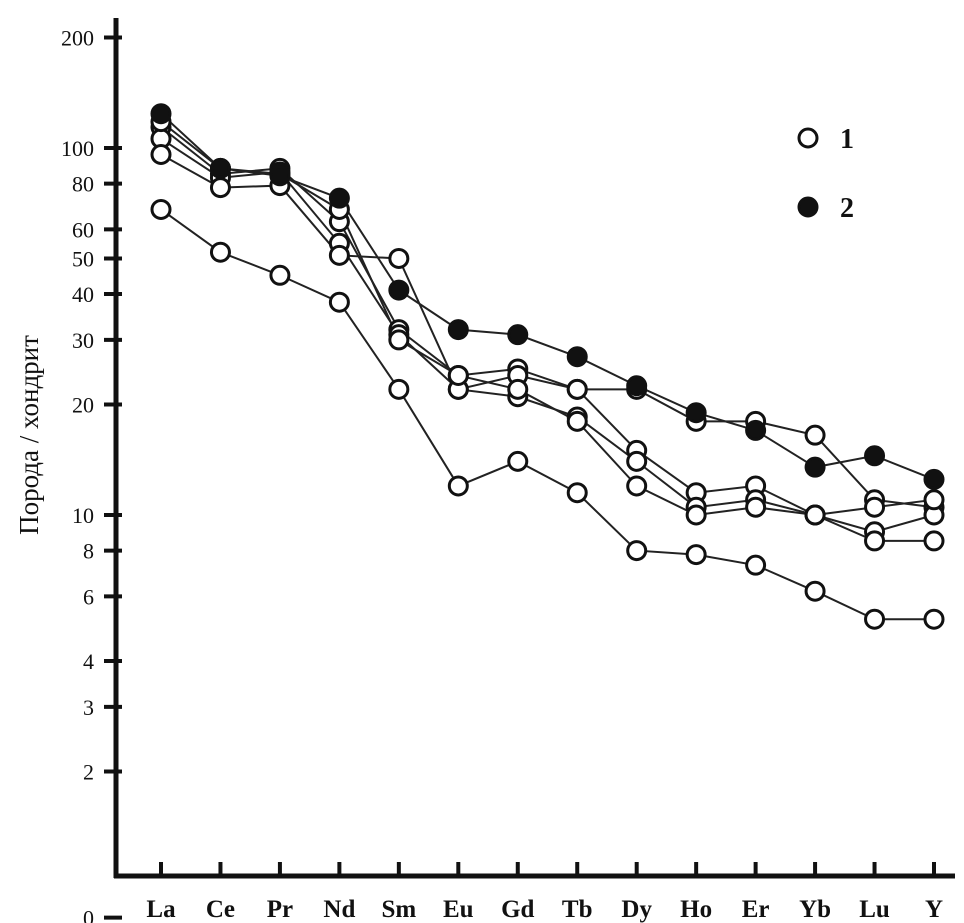 Image resolution: width=964 pixels, height=923 pixels. I want to click on x-tick-label: Sm, so click(398, 909).